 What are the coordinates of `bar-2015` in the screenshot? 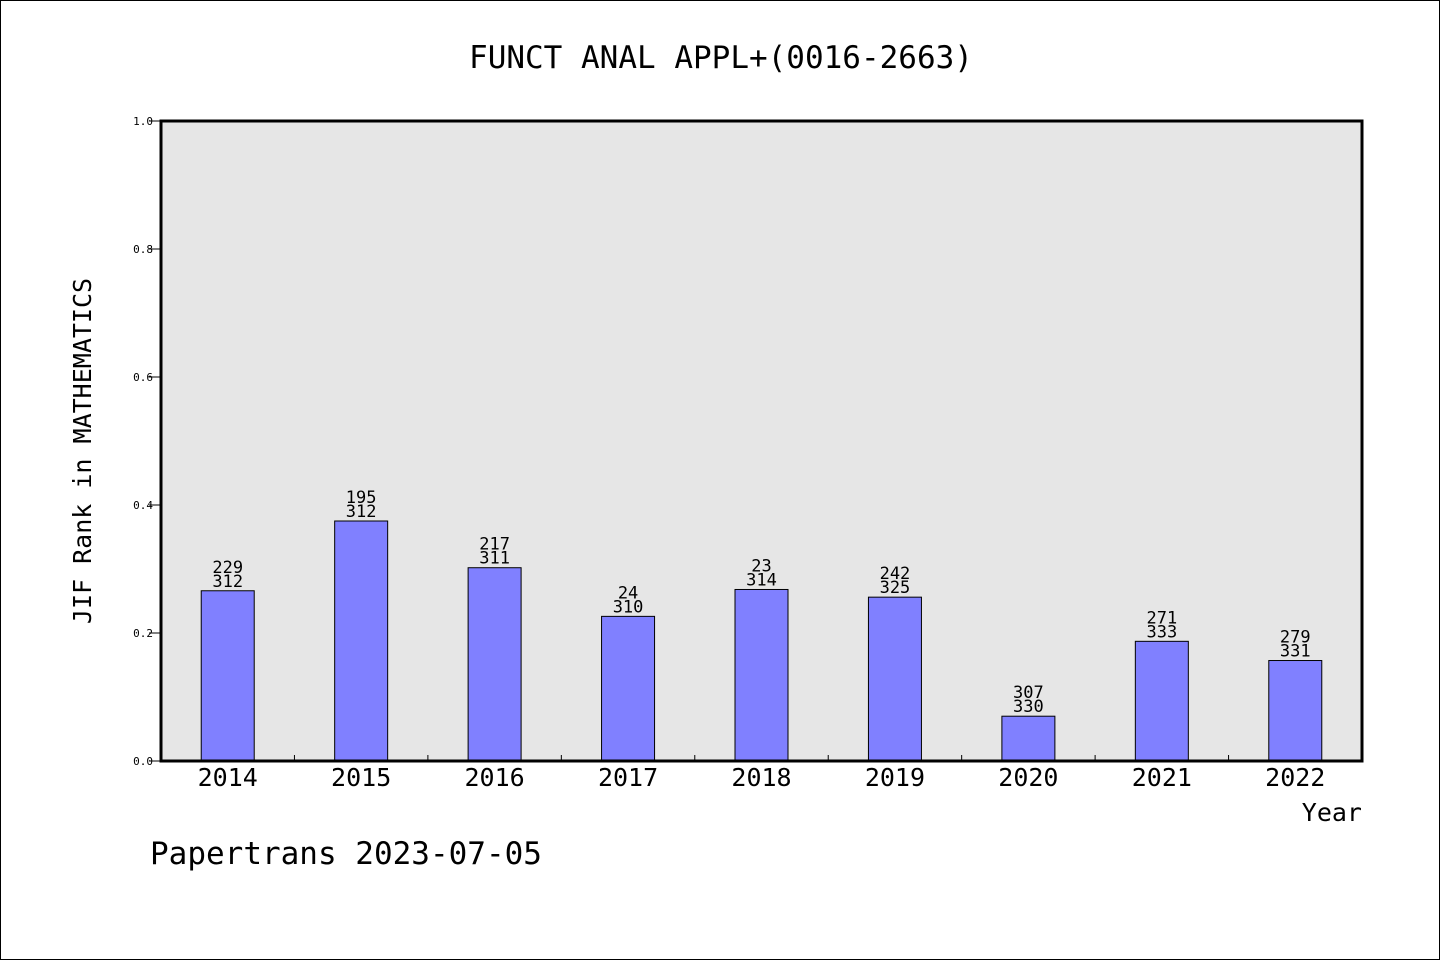 It's located at (361, 641).